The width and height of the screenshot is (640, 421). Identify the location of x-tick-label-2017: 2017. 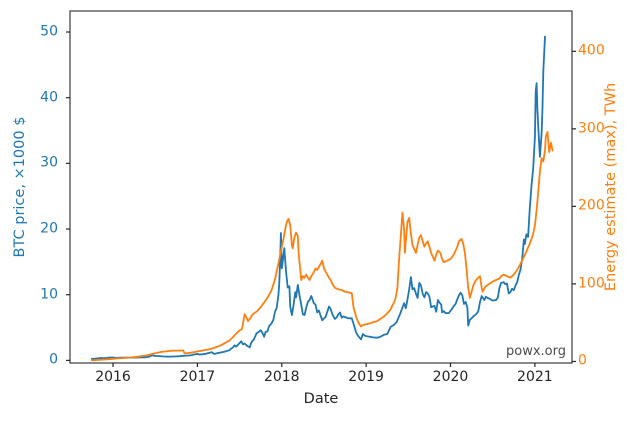
(197, 377).